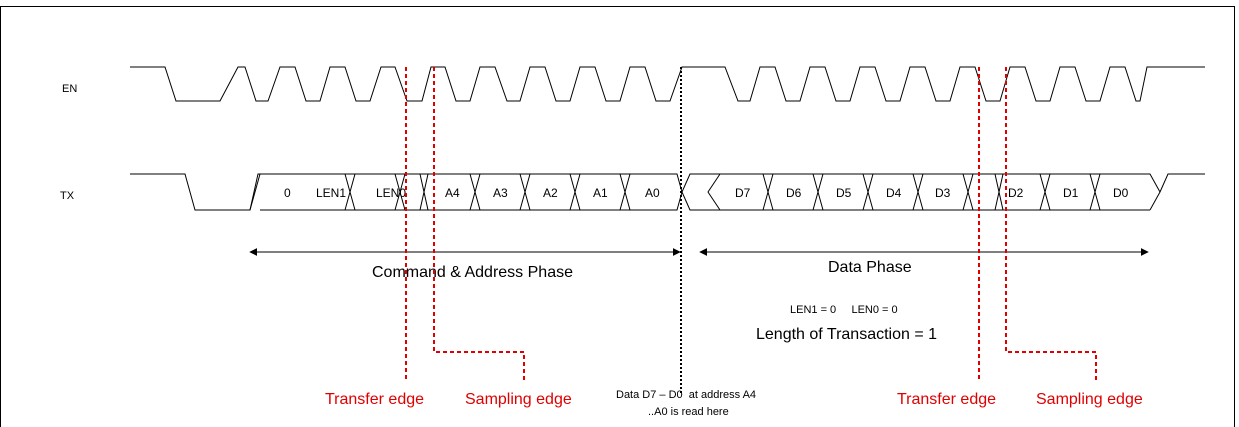 The image size is (1239, 427). I want to click on data-phase-label: Data Phase, so click(870, 267).